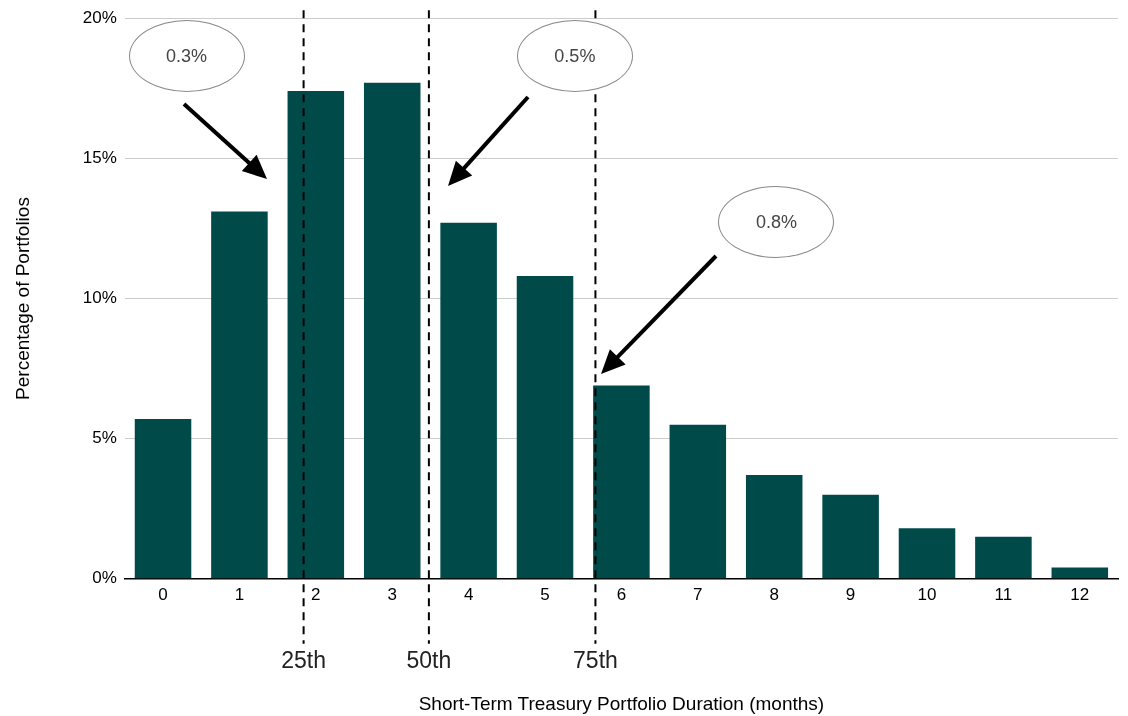 This screenshot has width=1128, height=716. What do you see at coordinates (850, 594) in the screenshot?
I see `x-tick-label: 9` at bounding box center [850, 594].